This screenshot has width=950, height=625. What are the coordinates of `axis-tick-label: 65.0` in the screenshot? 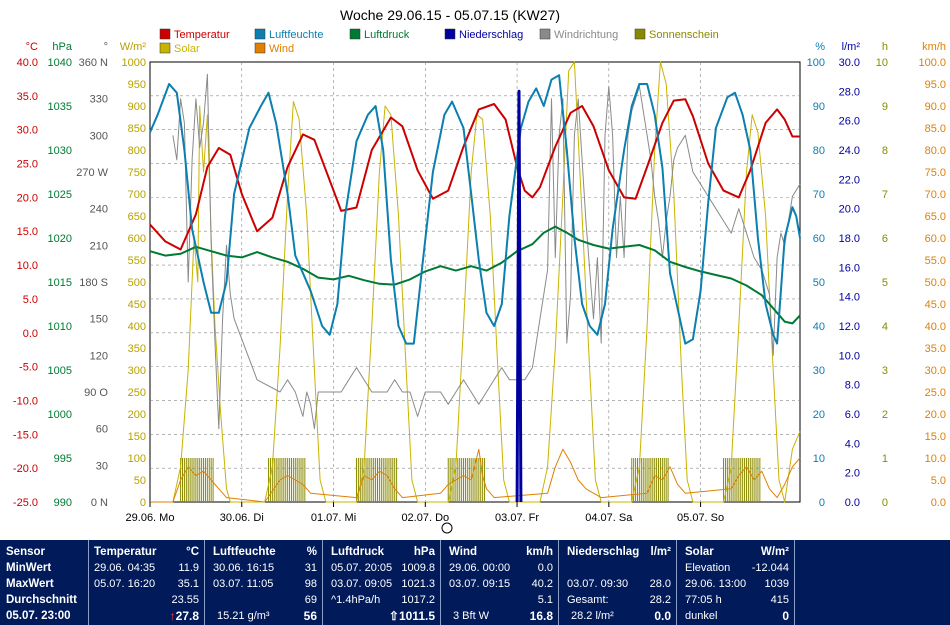 It's located at (935, 217).